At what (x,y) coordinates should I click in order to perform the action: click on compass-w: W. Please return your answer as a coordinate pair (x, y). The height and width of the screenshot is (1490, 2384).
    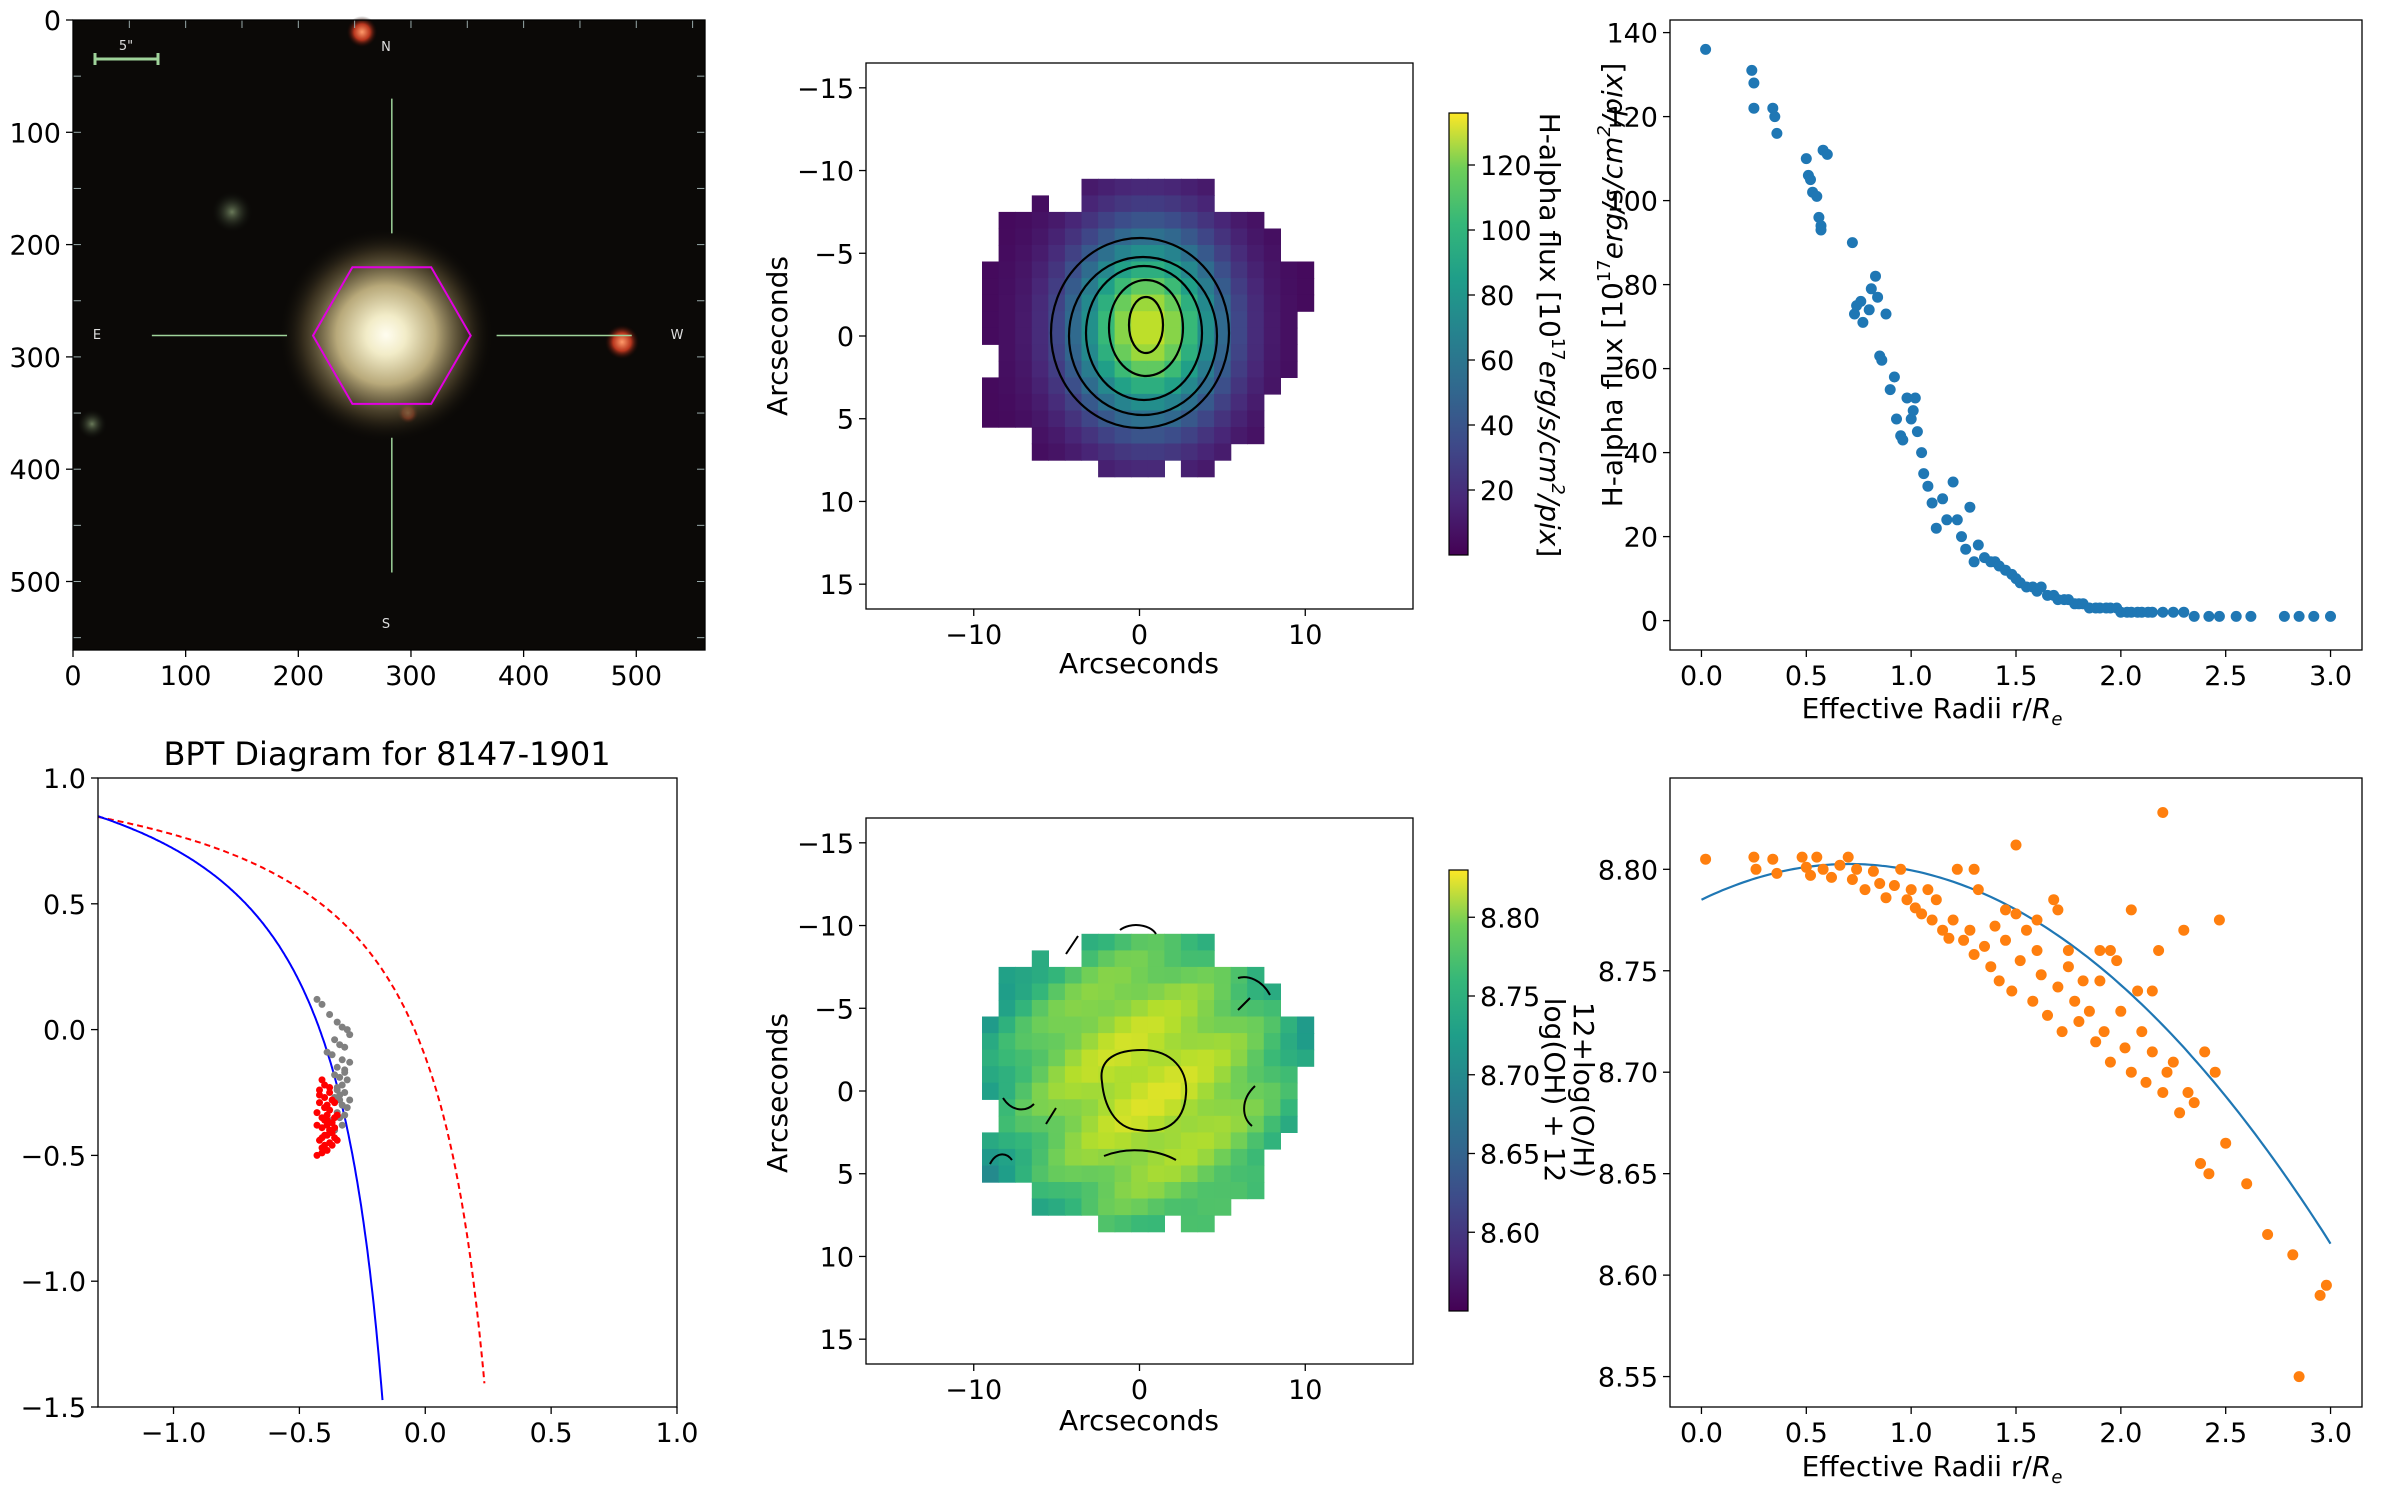
    Looking at the image, I should click on (677, 335).